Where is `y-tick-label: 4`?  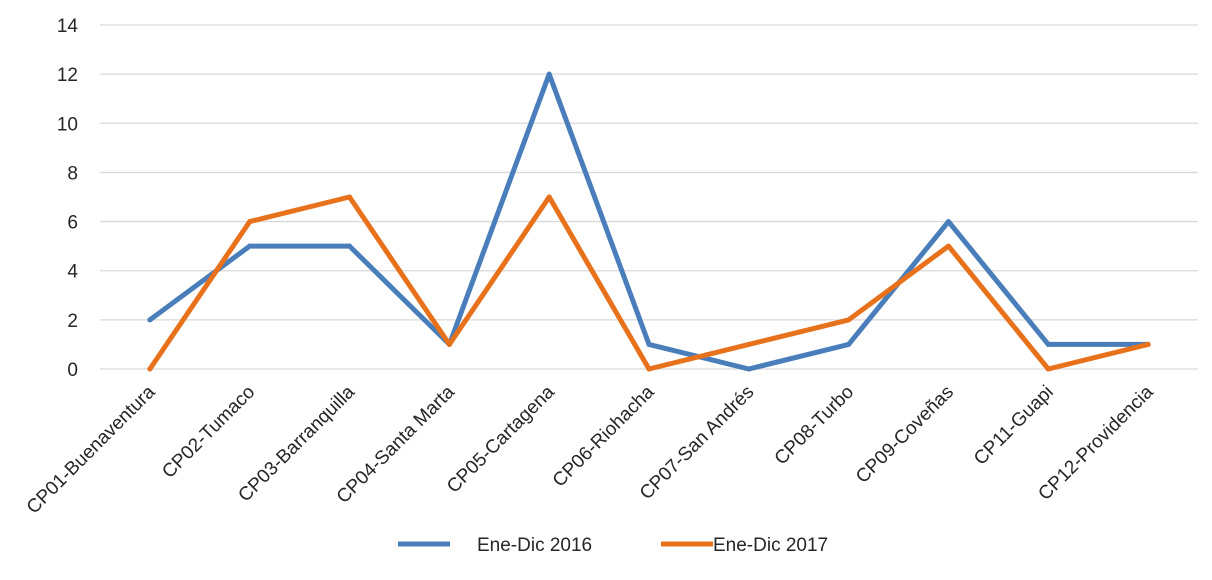 y-tick-label: 4 is located at coordinates (72, 272).